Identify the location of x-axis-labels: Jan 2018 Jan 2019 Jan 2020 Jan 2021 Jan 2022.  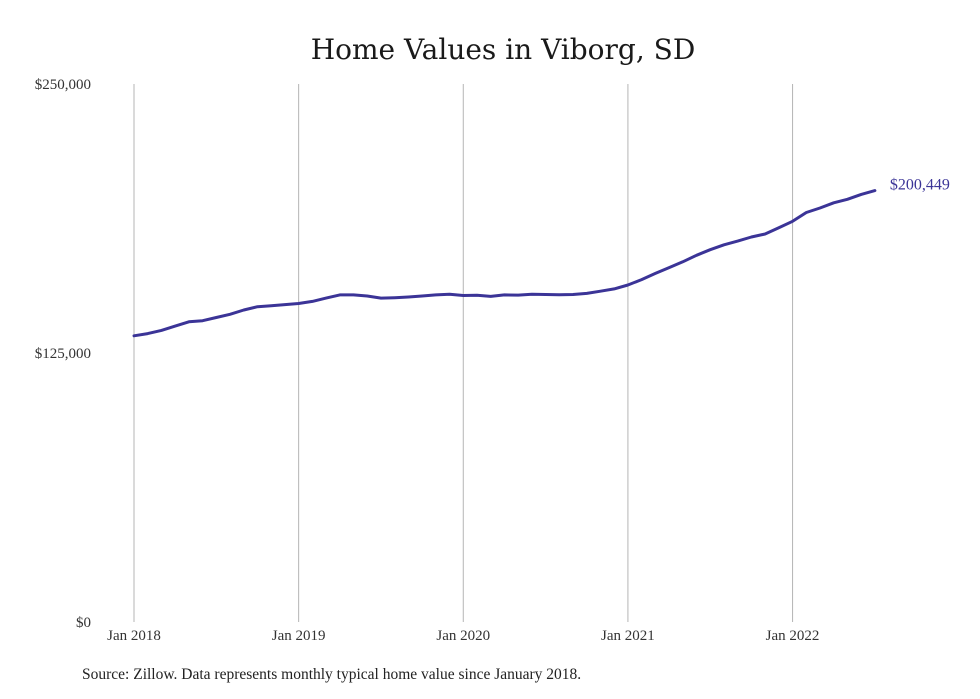
(463, 636).